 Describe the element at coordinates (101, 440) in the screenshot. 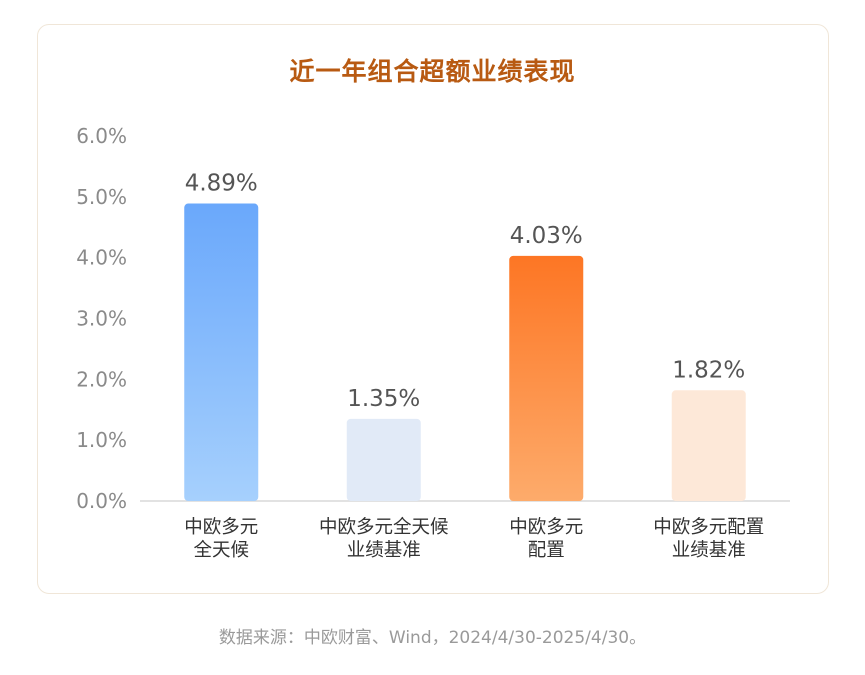

I see `y-tick-label: 1.0%` at that location.